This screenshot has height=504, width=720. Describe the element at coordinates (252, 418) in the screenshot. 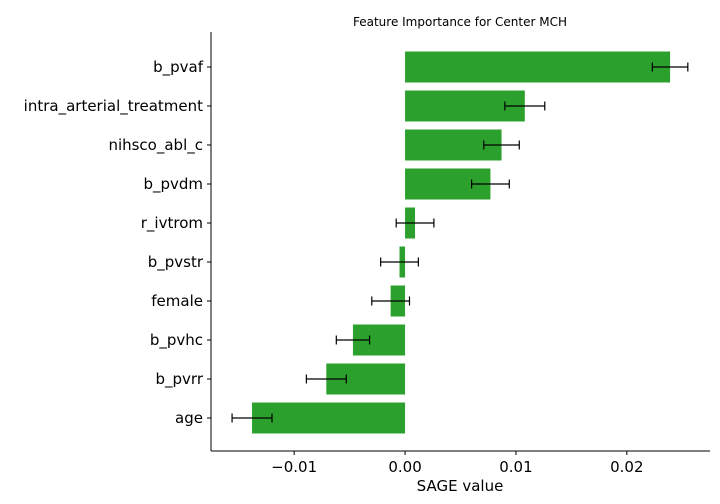

I see `error-bar-age` at that location.